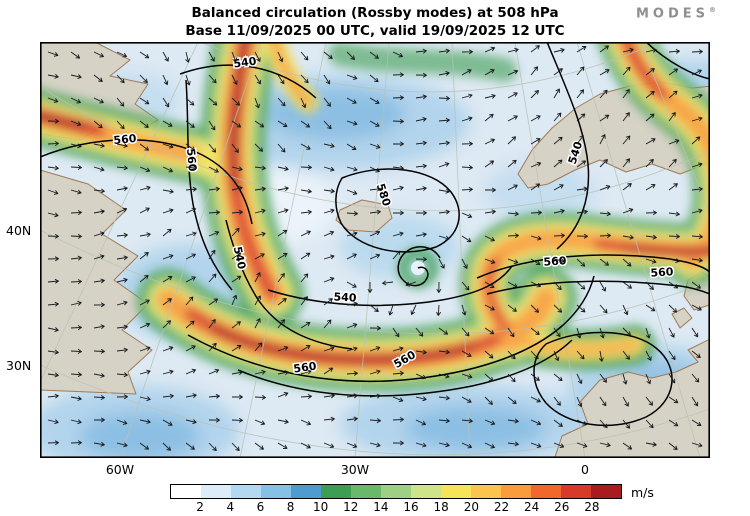  Describe the element at coordinates (19, 230) in the screenshot. I see `y-tick-label-40N: 40N` at that location.